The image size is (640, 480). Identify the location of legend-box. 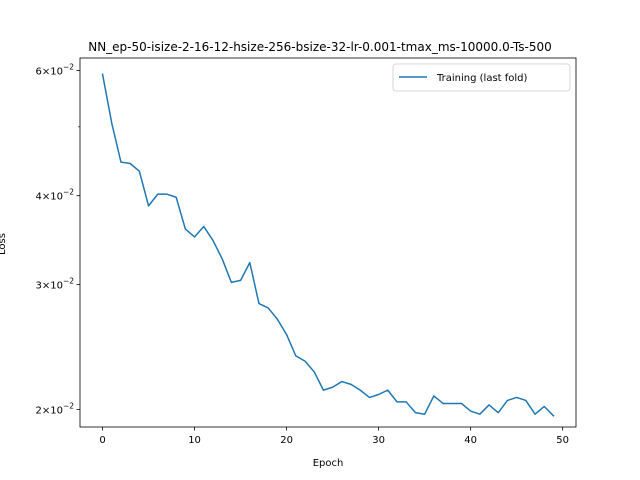
(481, 77).